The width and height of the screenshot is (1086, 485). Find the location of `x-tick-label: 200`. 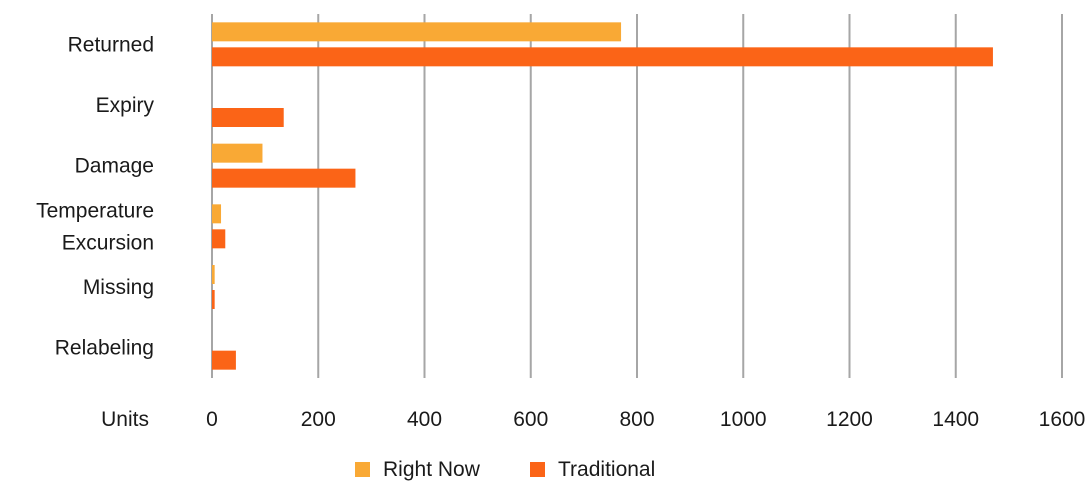

x-tick-label: 200 is located at coordinates (318, 419).